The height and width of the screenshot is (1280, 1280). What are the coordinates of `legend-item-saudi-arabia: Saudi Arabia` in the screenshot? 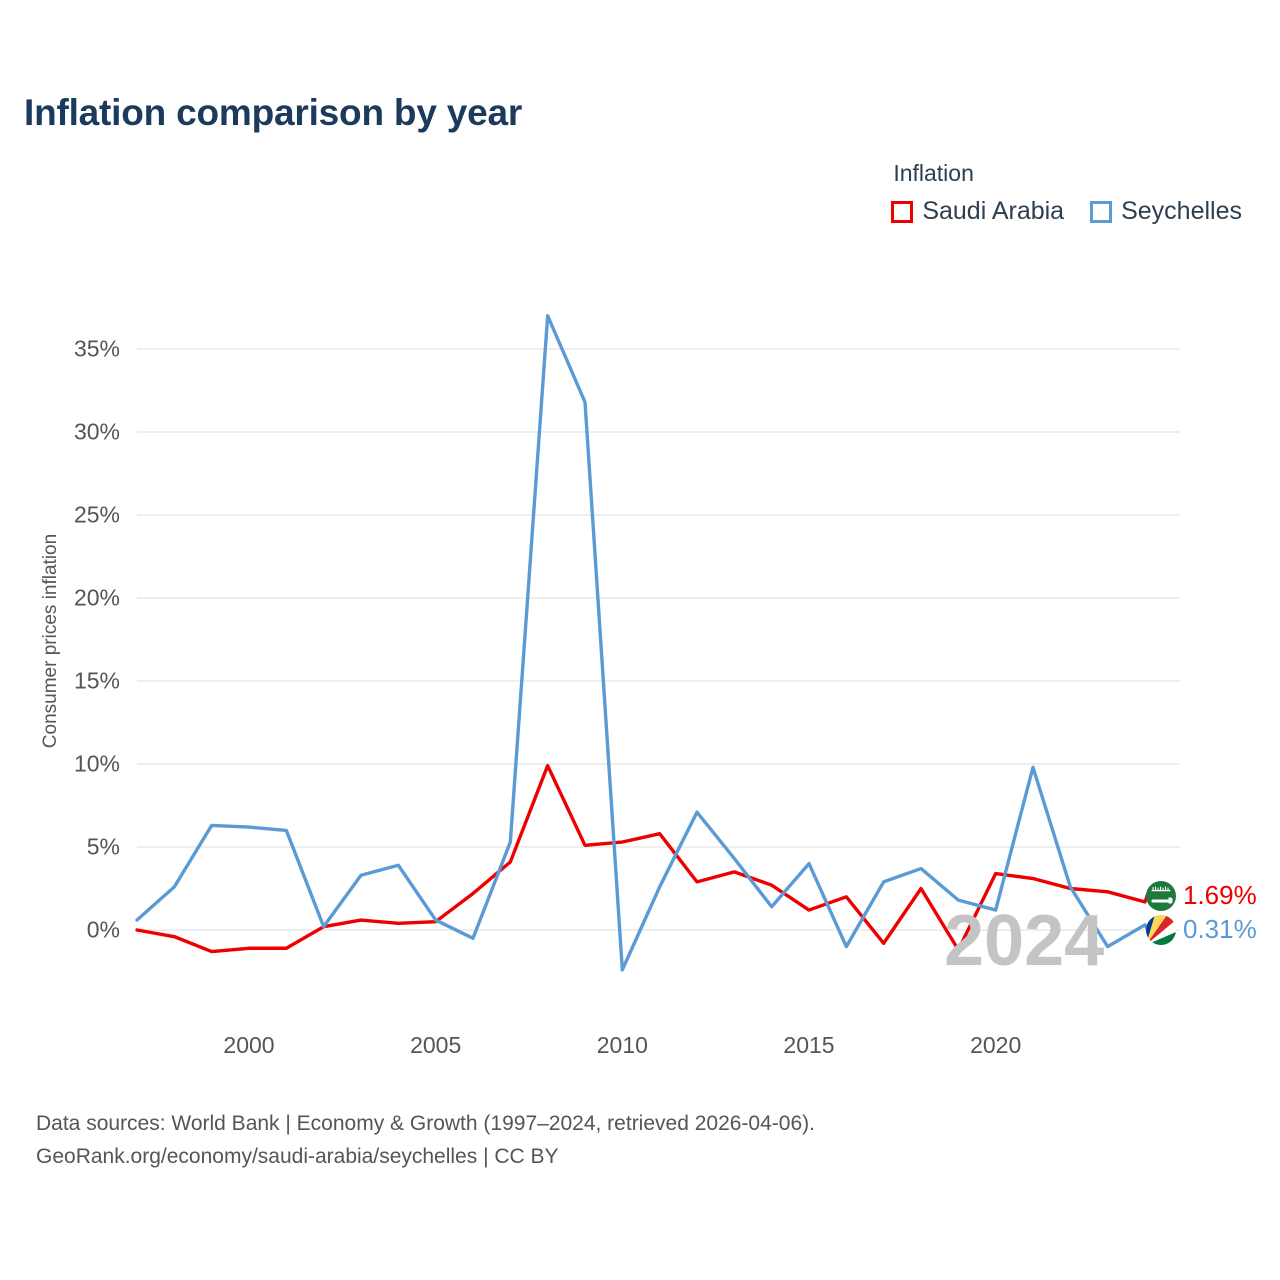 It's located at (977, 211).